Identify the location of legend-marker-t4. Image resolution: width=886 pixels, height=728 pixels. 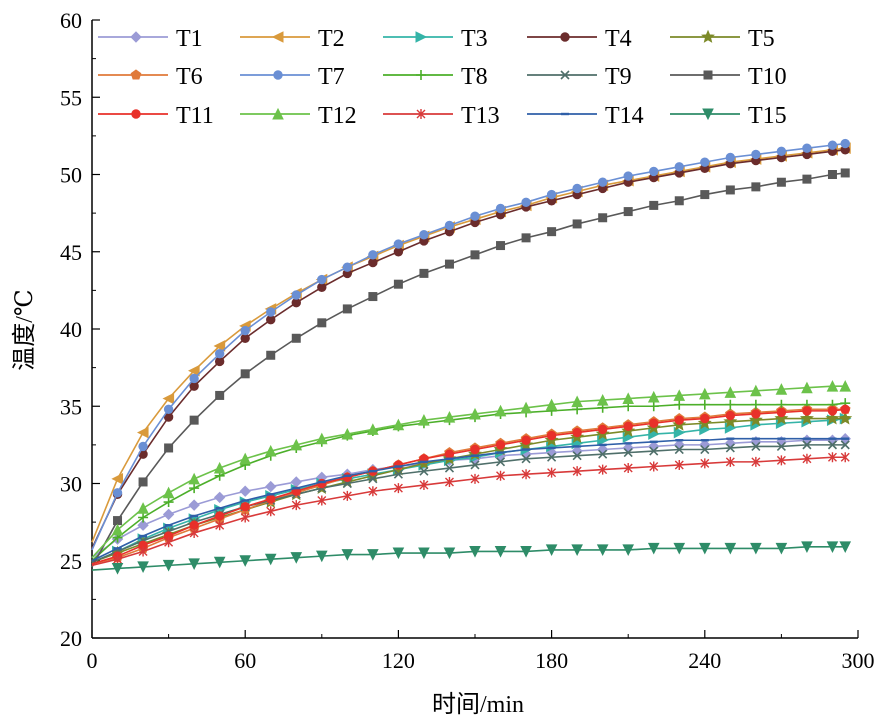
(565, 37).